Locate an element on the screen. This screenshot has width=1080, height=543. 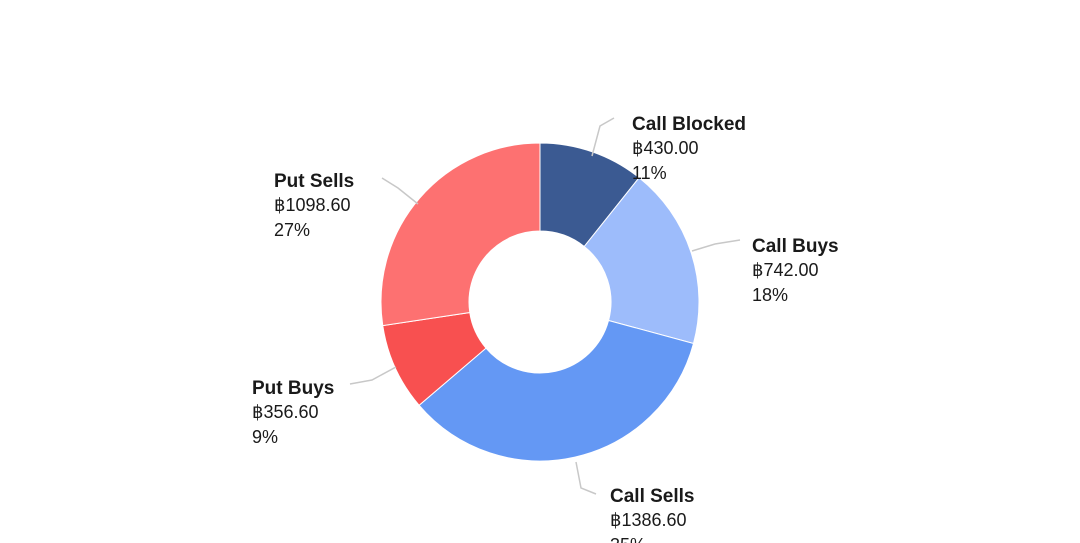
leader-line-call-blocked is located at coordinates (603, 137).